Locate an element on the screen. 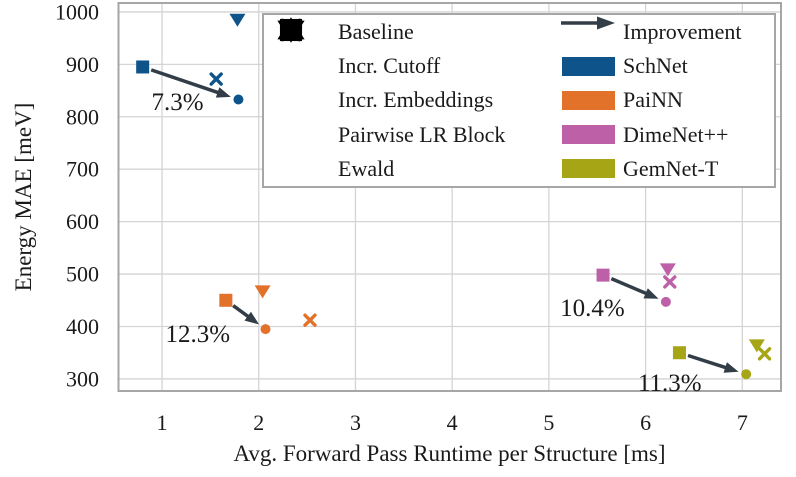 Image resolution: width=796 pixels, height=477 pixels. y-tick-label: 800 is located at coordinates (82, 116).